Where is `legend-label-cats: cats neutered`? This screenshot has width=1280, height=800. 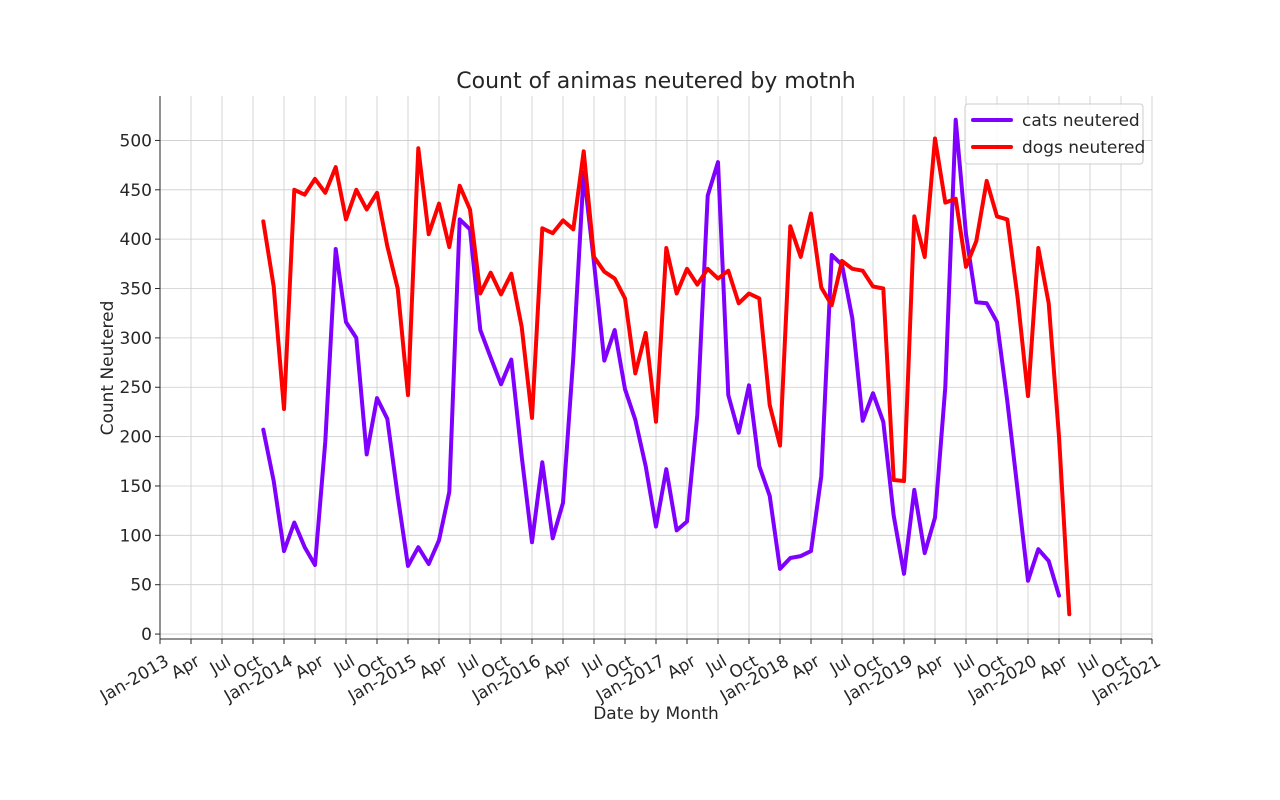
legend-label-cats: cats neutered is located at coordinates (1081, 121).